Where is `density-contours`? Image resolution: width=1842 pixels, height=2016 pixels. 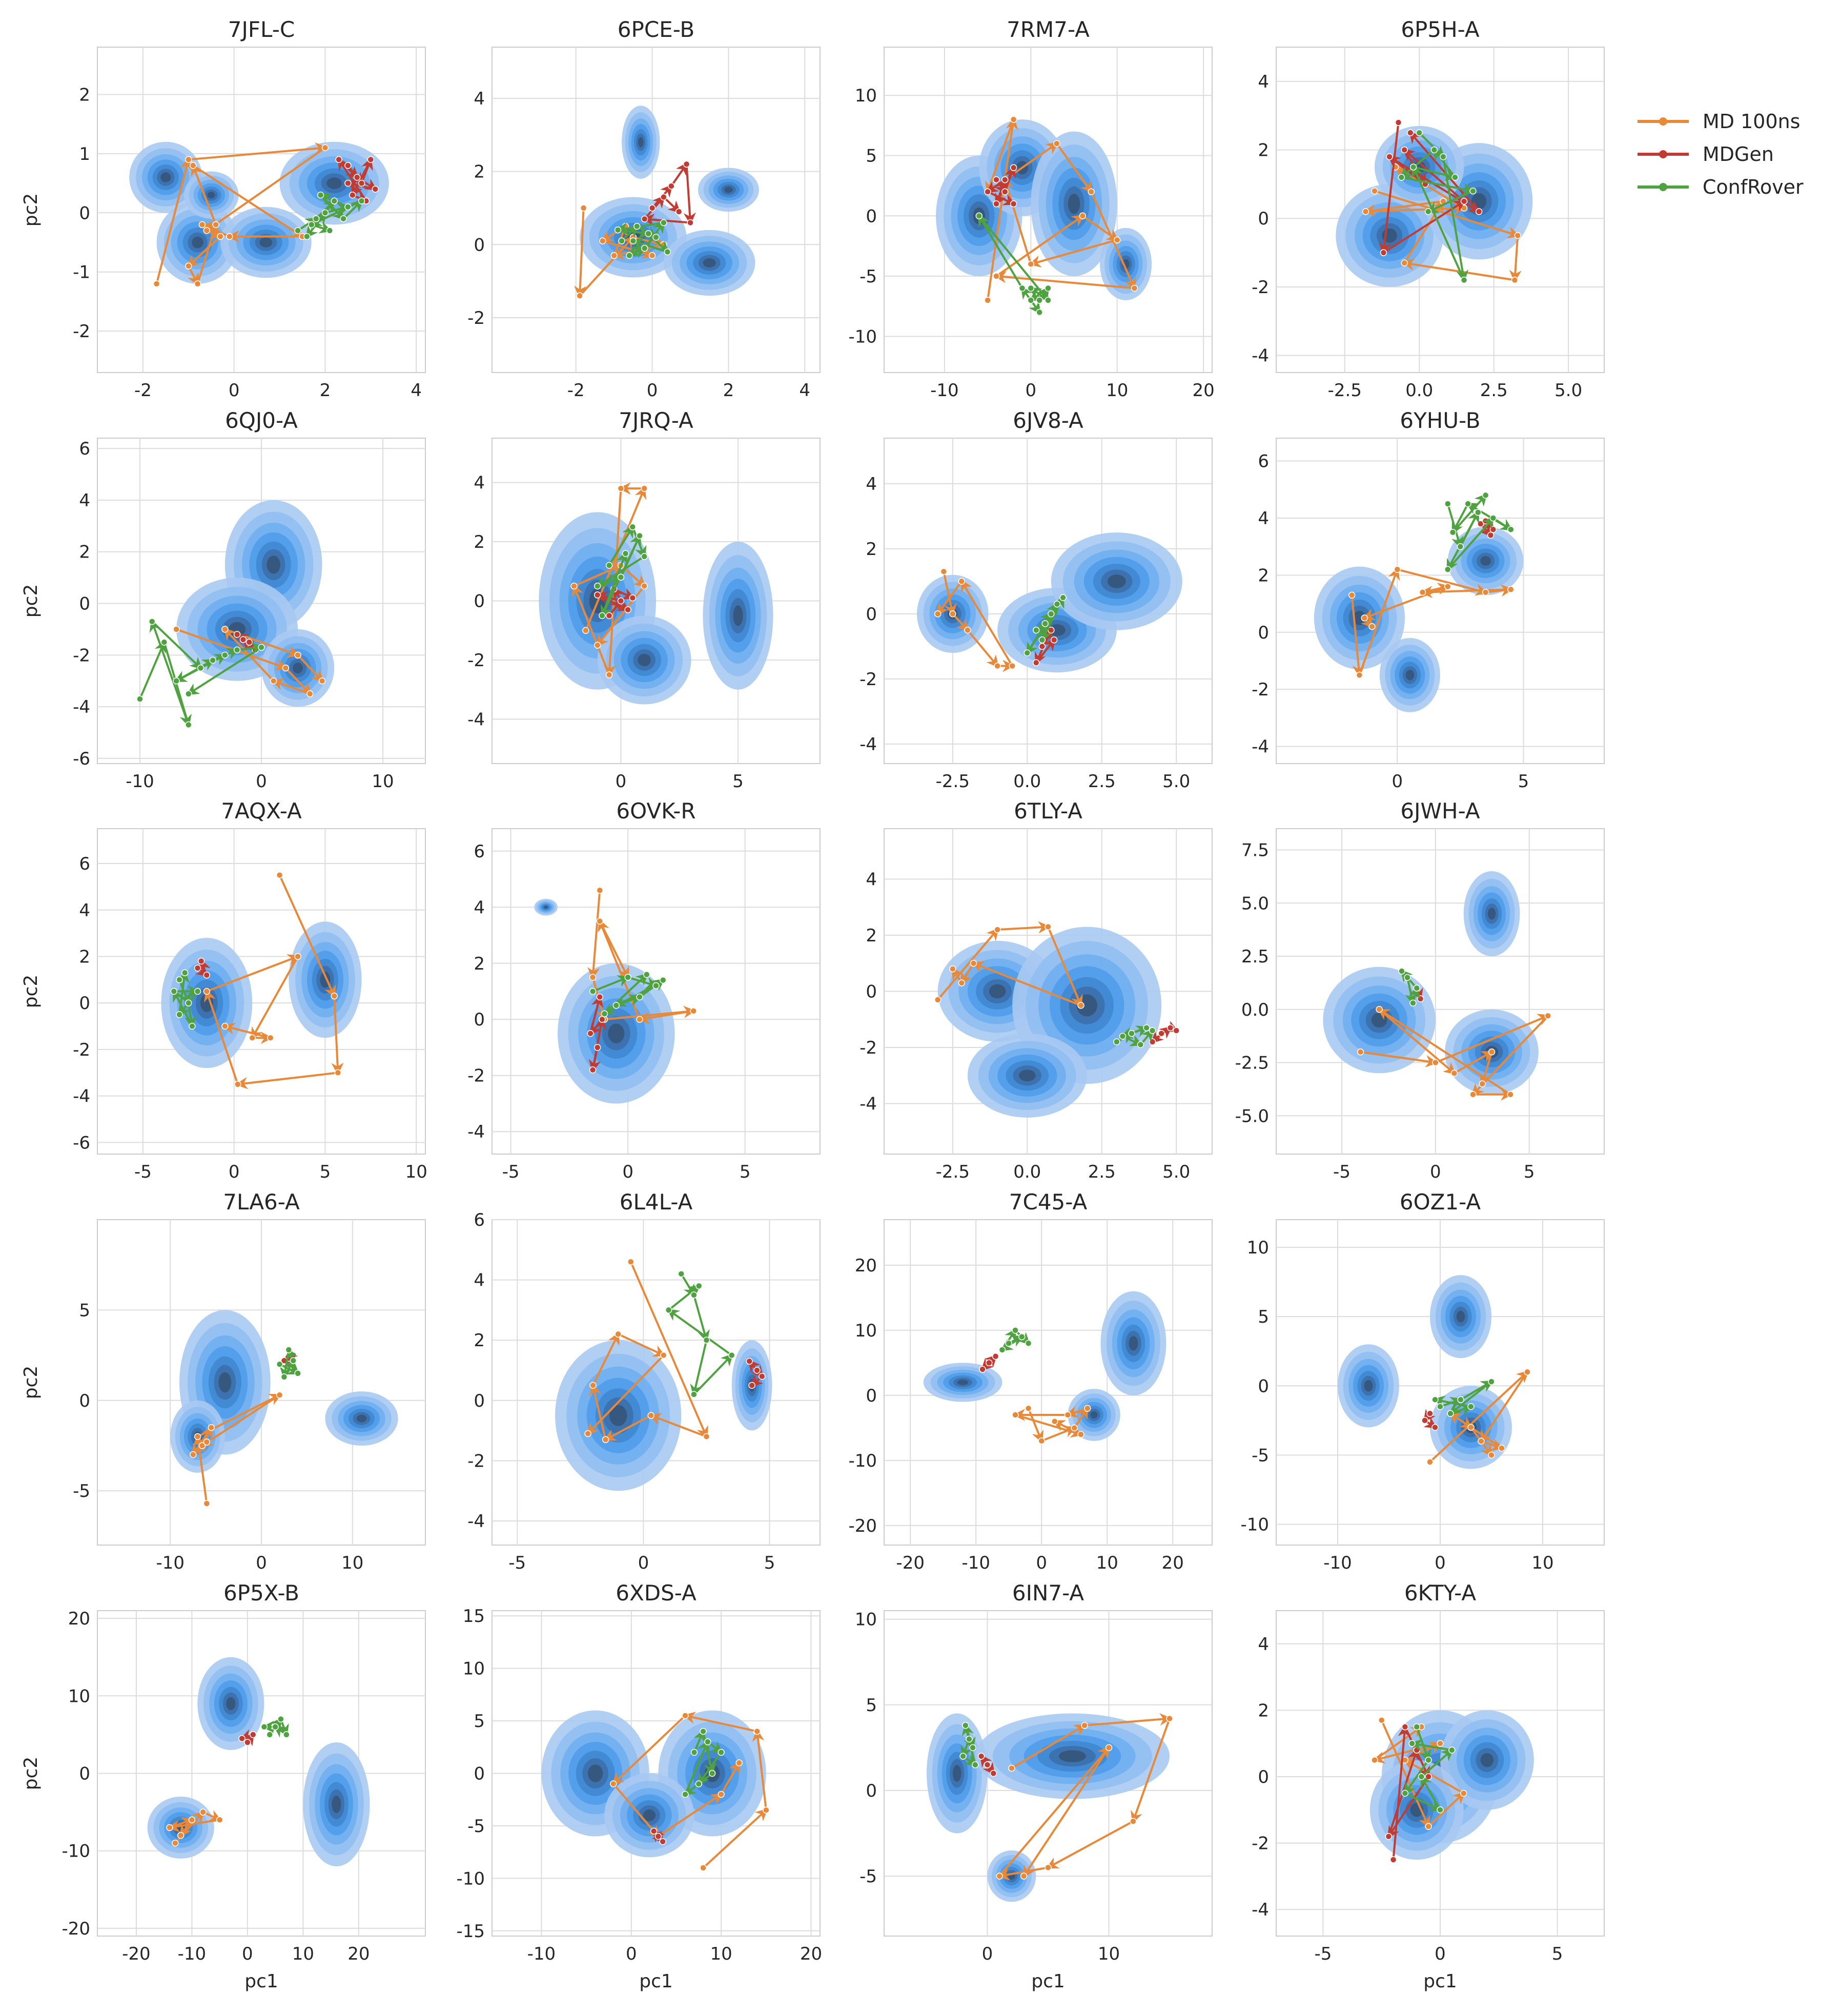 density-contours is located at coordinates (1049, 1022).